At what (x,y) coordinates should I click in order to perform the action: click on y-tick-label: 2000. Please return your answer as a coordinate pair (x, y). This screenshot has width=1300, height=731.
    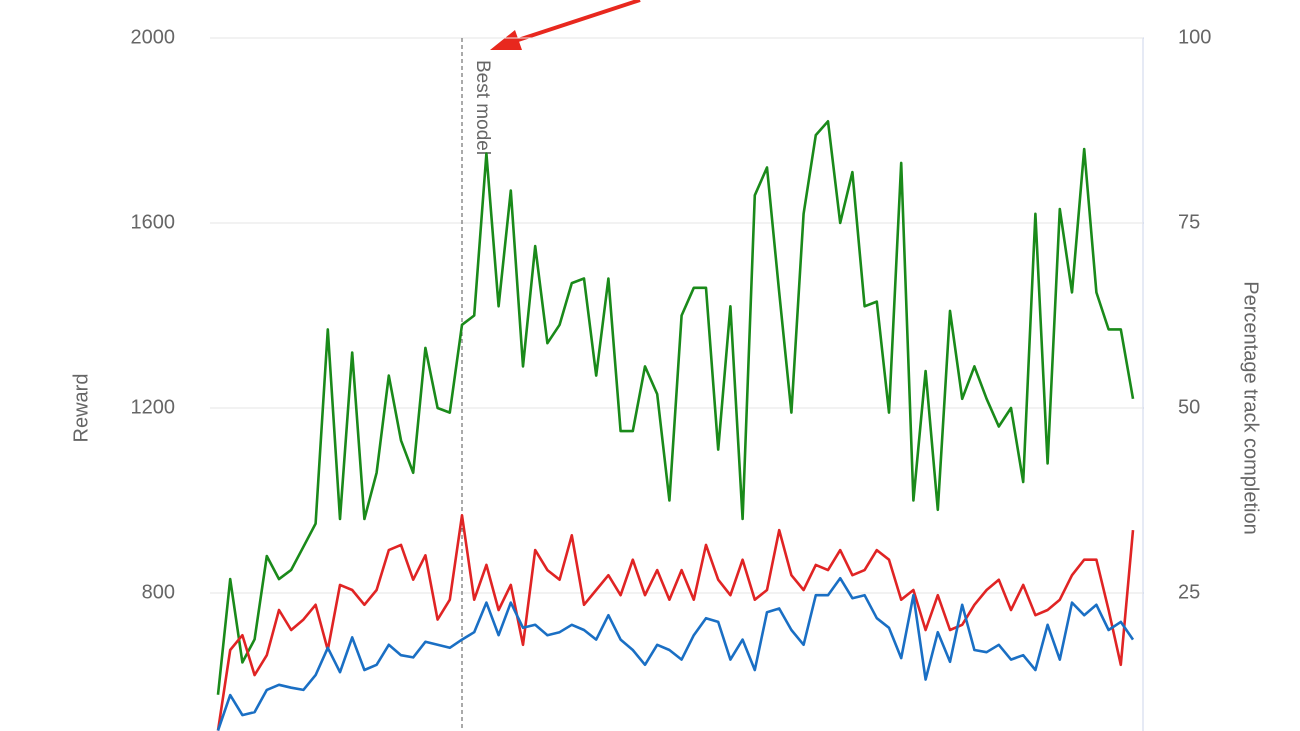
    Looking at the image, I should click on (153, 37).